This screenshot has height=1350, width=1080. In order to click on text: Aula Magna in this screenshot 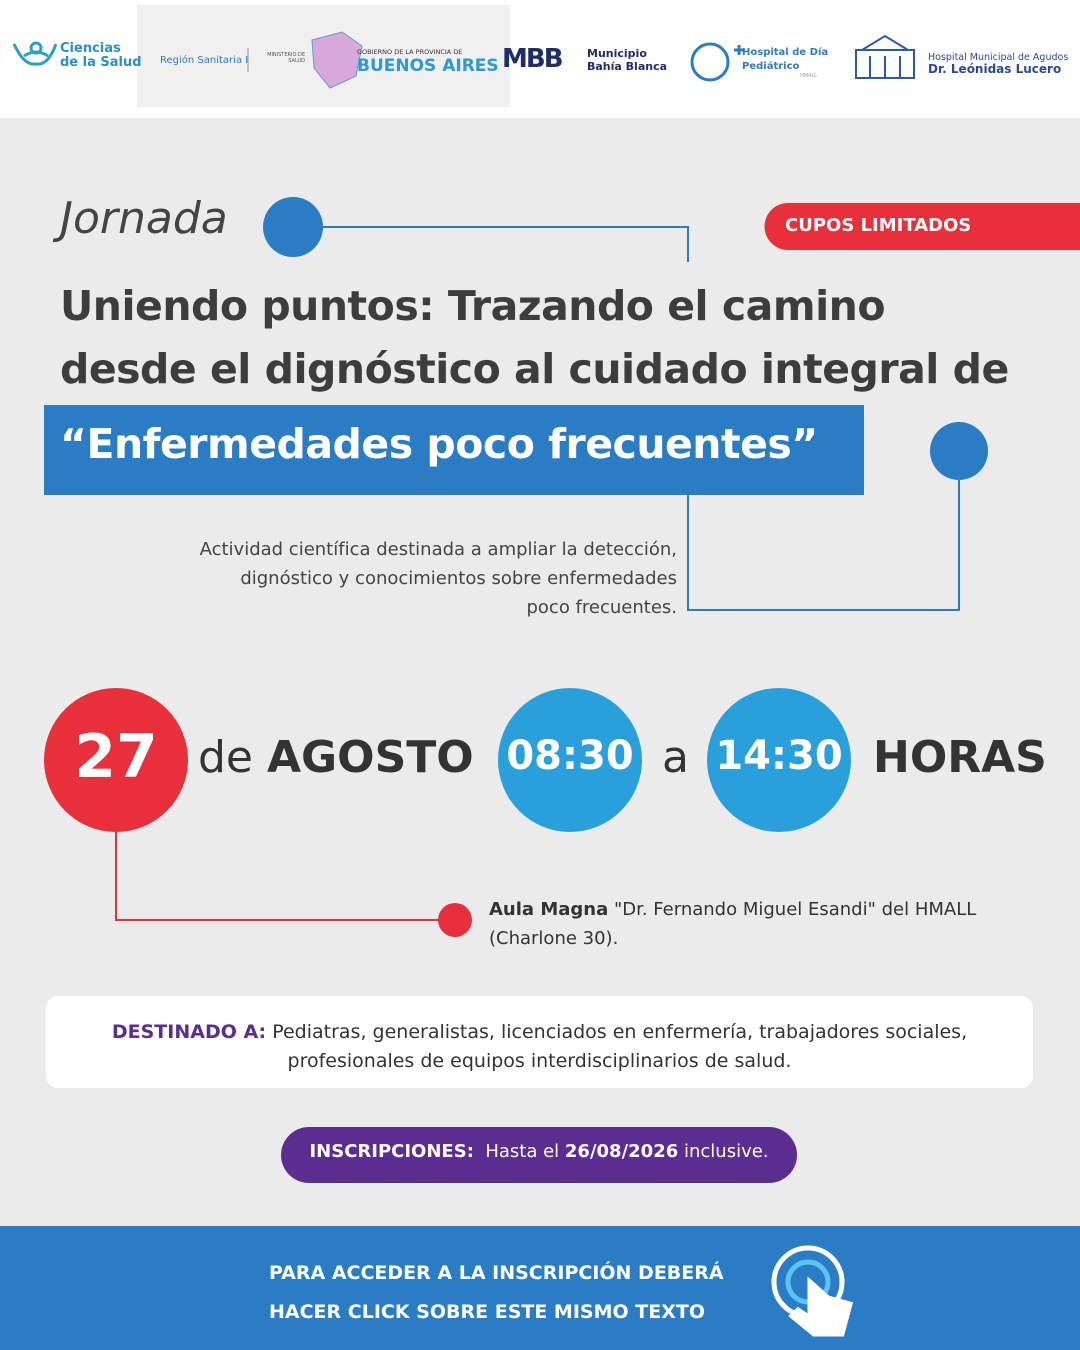, I will do `click(549, 909)`.